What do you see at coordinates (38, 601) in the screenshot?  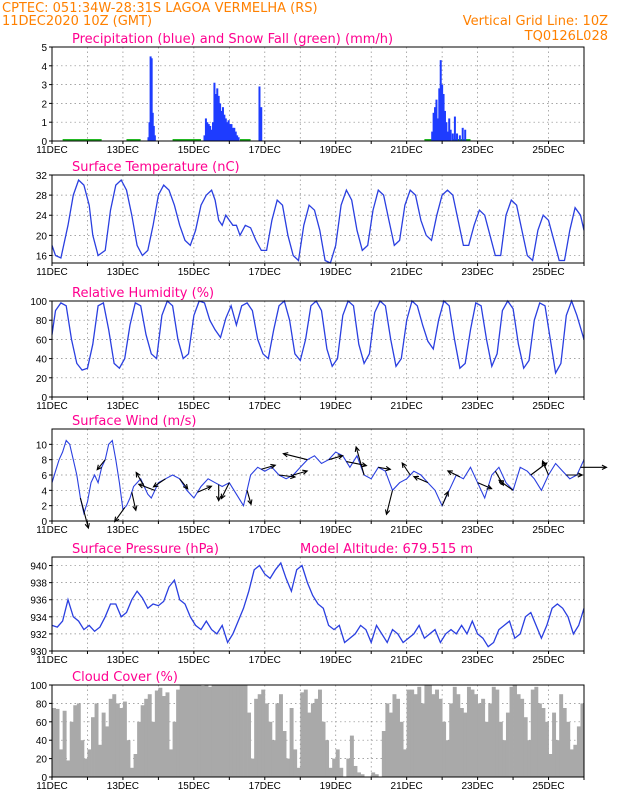 I see `y-tick-label: 936` at bounding box center [38, 601].